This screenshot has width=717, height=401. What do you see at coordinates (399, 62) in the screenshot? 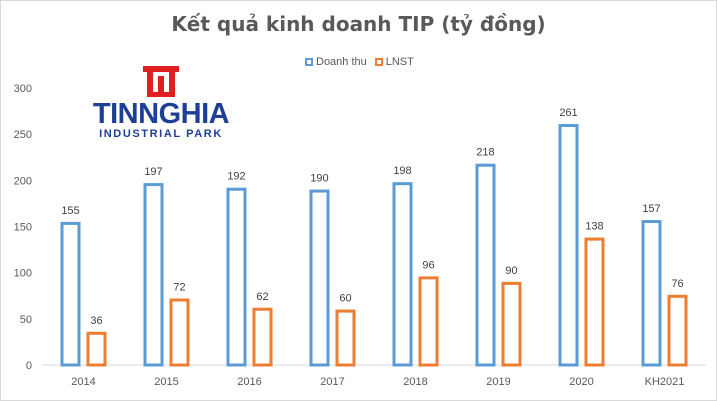
I see `legend-label-profit: LNST` at bounding box center [399, 62].